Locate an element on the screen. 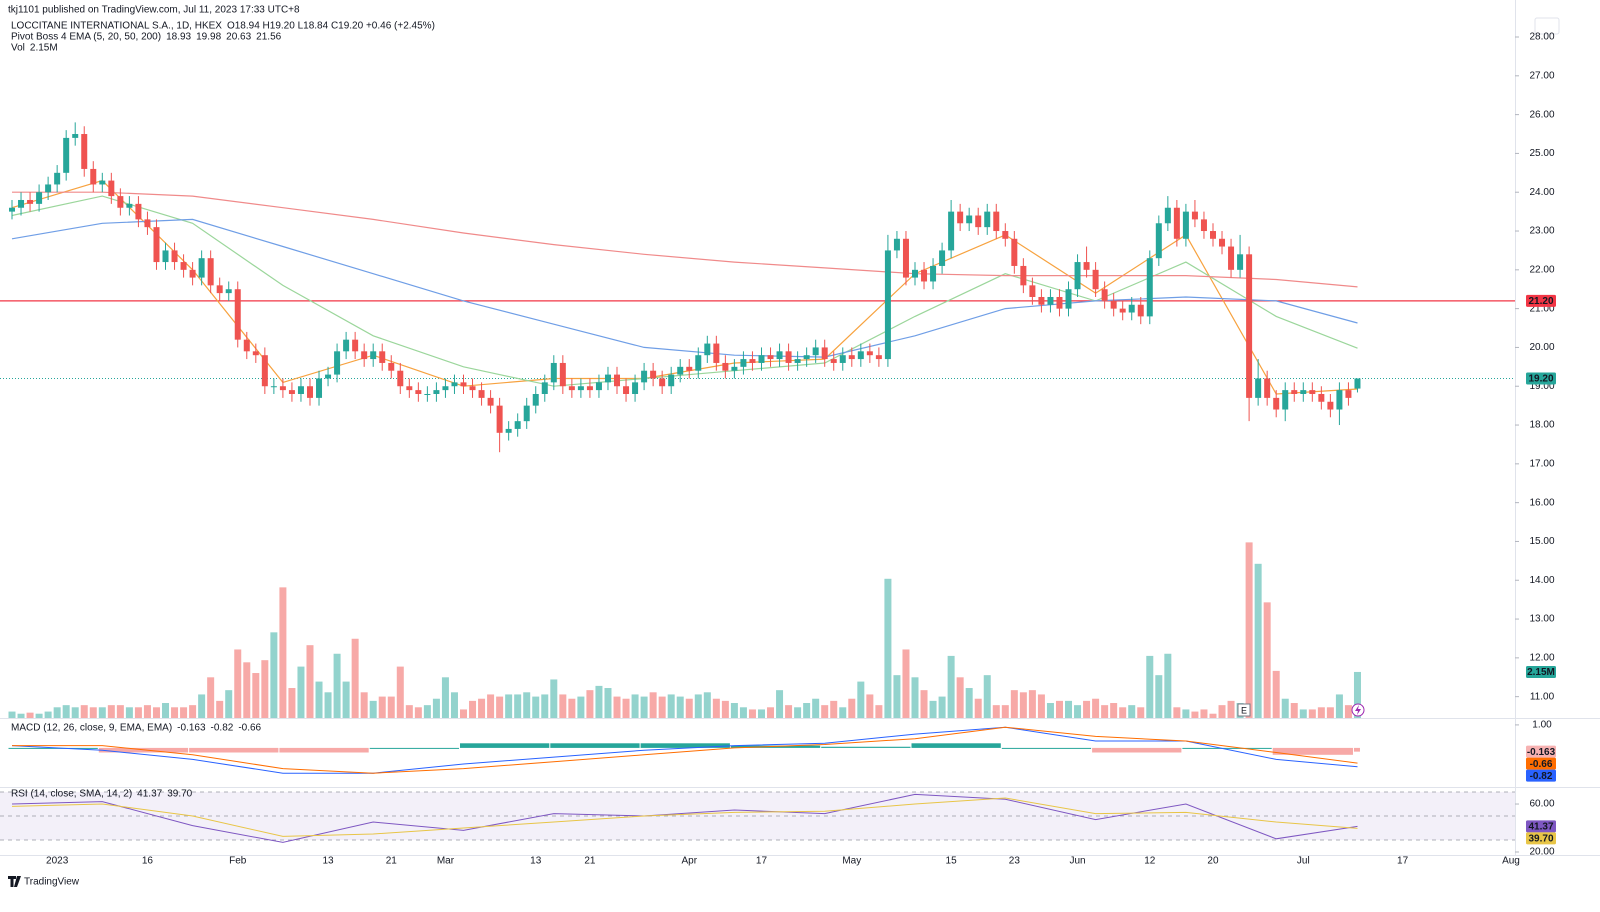 This screenshot has height=912, width=1600. rsi-tag-label: 41.37 is located at coordinates (1540, 827).